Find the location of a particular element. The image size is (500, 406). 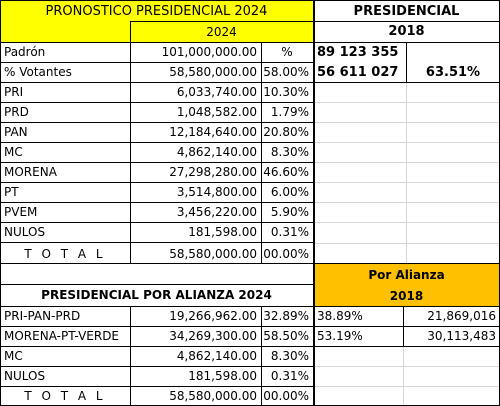

row-label: PT is located at coordinates (11, 192).